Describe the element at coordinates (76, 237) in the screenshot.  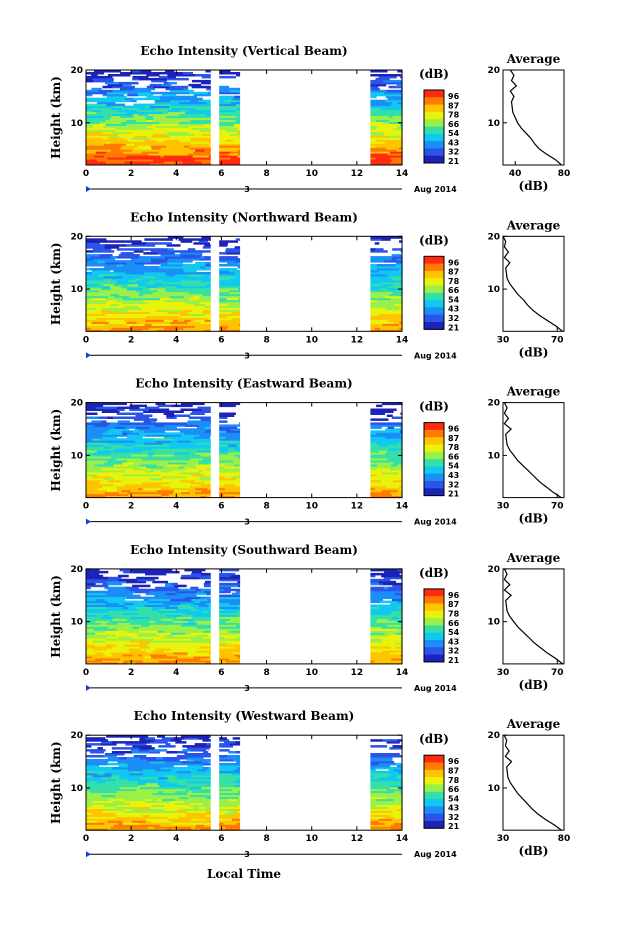
I see `y-tick-label: 20` at that location.